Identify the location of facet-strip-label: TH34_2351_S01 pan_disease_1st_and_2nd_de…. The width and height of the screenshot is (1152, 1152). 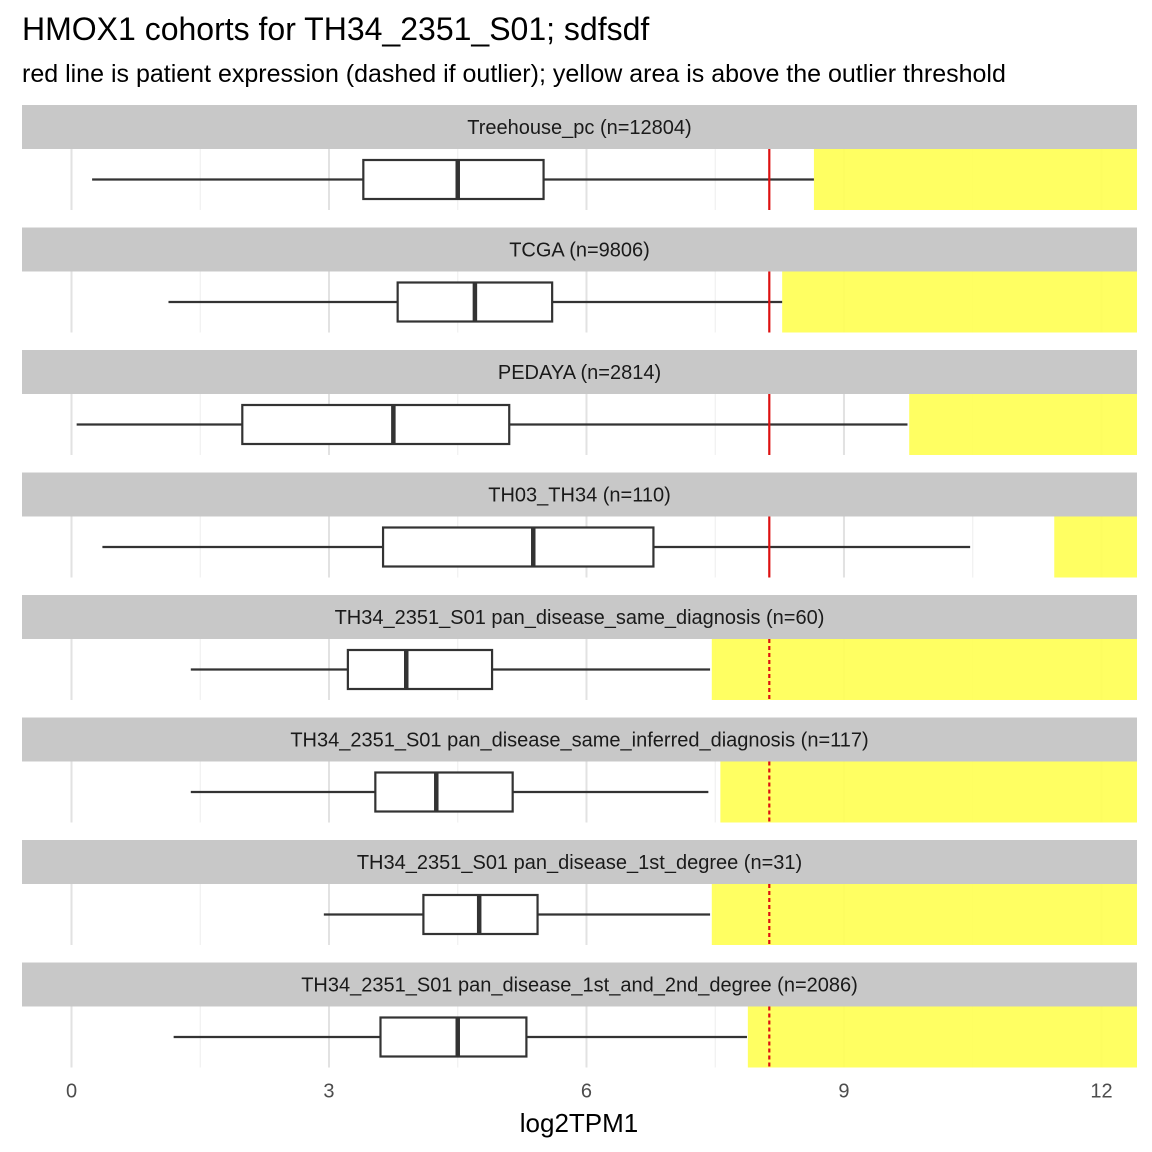
(579, 986).